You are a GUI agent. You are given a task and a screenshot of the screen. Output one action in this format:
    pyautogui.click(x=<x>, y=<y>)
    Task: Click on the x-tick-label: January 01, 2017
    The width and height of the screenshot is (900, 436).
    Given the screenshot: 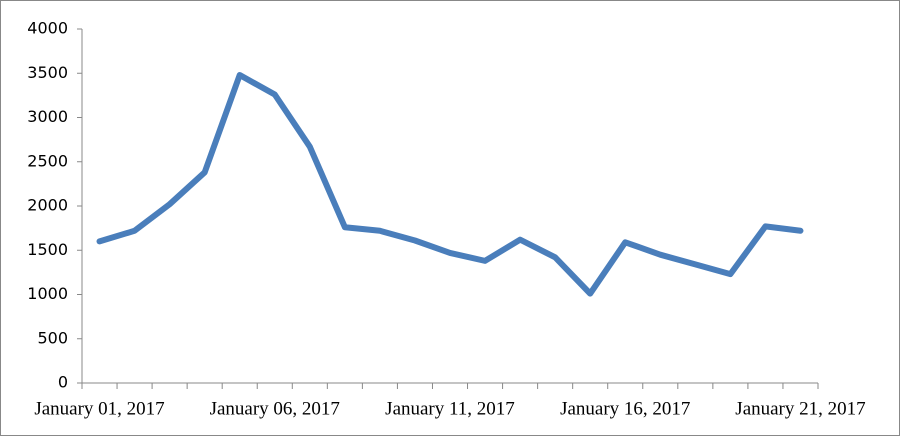 What is the action you would take?
    pyautogui.click(x=99, y=408)
    